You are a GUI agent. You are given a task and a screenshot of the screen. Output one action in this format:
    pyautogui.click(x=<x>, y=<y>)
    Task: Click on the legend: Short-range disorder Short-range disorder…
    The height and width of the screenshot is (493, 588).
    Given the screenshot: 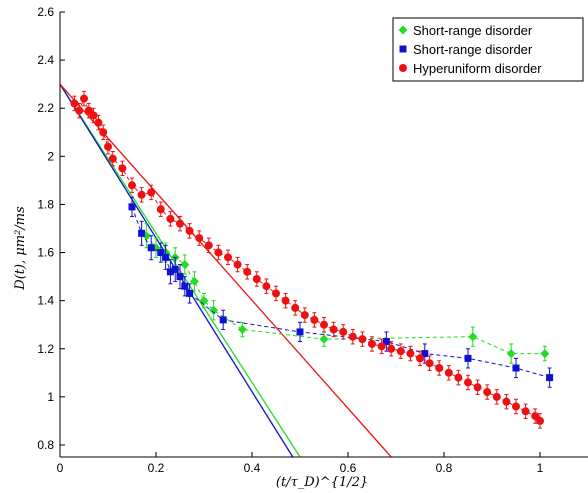 What is the action you would take?
    pyautogui.click(x=488, y=49)
    